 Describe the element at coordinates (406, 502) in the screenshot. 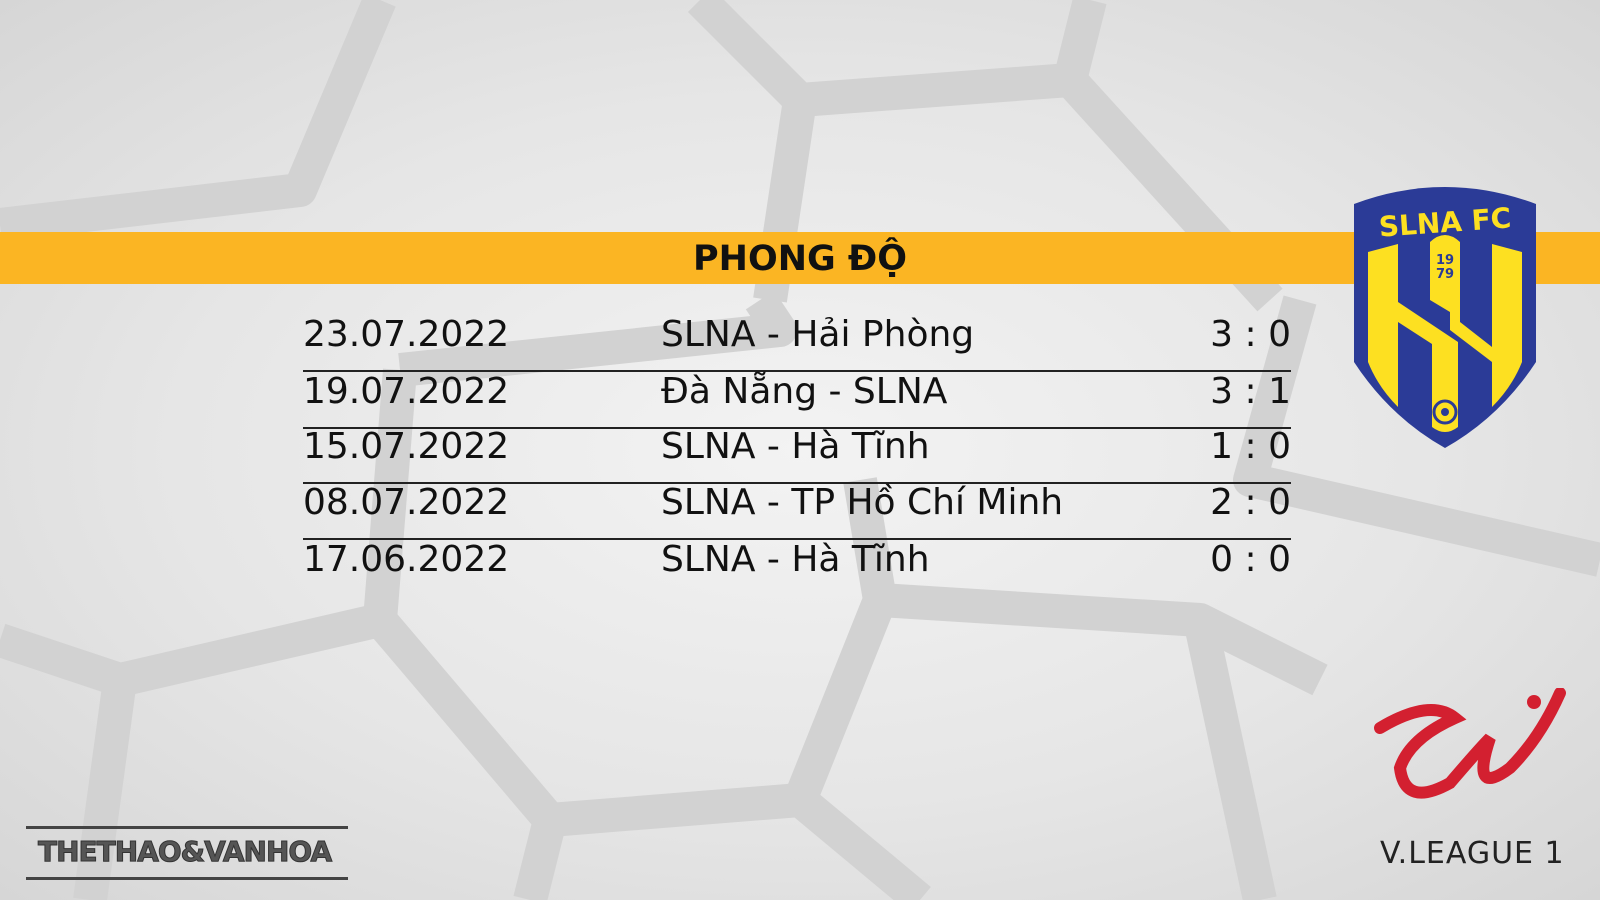

I see `match-date: 08.07.2022` at that location.